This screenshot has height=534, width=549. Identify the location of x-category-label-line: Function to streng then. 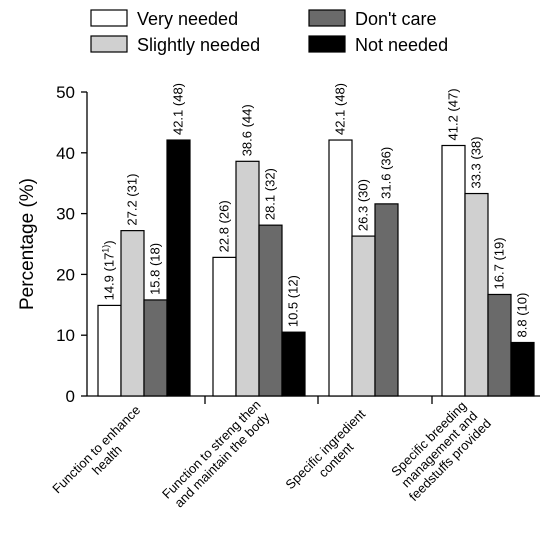
(211, 449).